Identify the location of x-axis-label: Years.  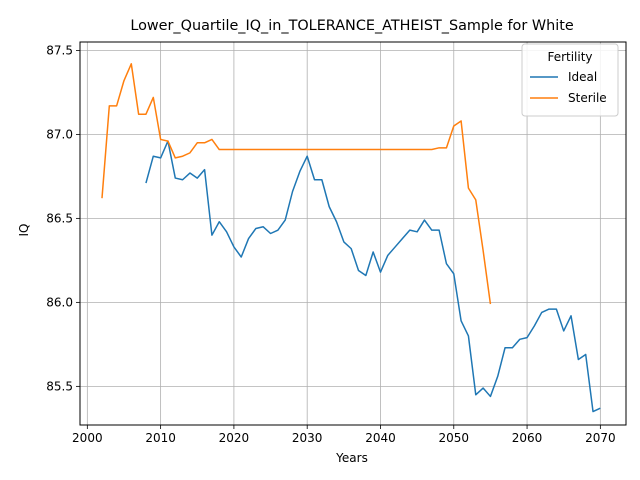
(351, 458).